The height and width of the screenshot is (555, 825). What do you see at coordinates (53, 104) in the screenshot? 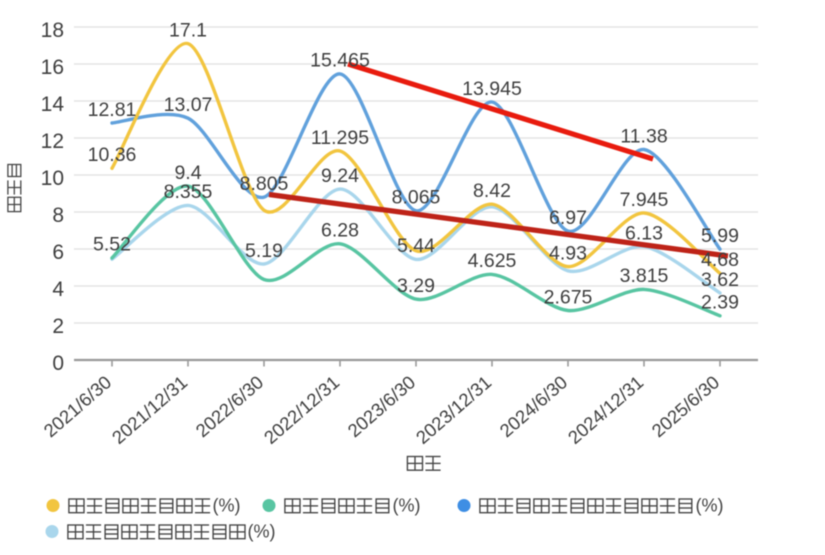
I see `svg-text: 14` at bounding box center [53, 104].